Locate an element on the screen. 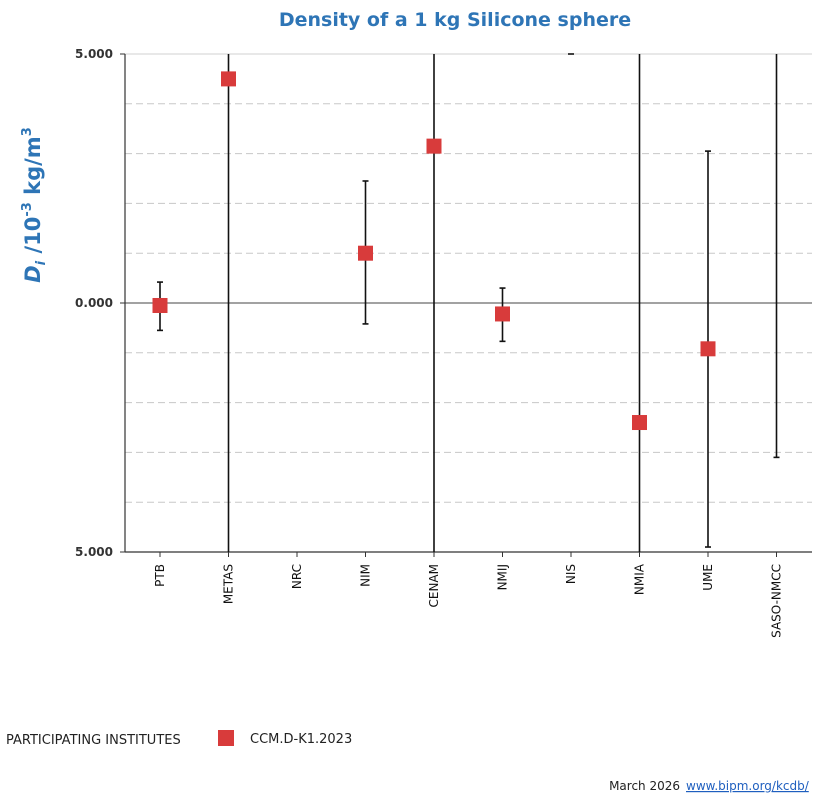  data-point-nmij is located at coordinates (502, 314).